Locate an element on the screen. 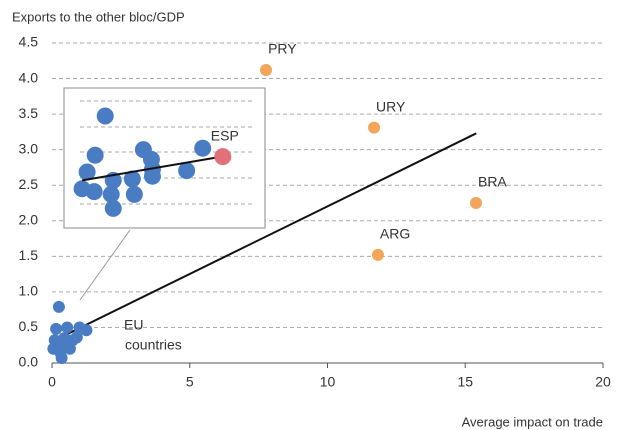 Image resolution: width=619 pixels, height=430 pixels. y-axis-label: Exports to the other bloc/GDP is located at coordinates (98, 16).